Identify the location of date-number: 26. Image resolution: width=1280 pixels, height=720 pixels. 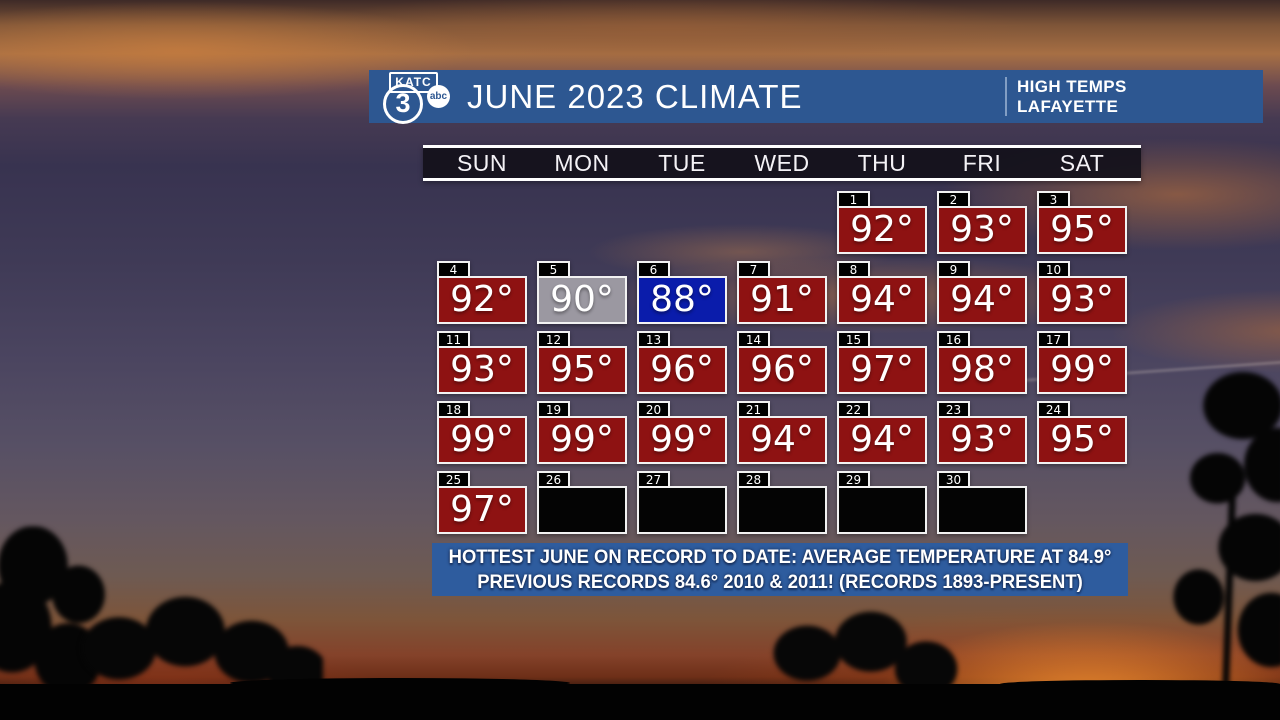
(553, 479).